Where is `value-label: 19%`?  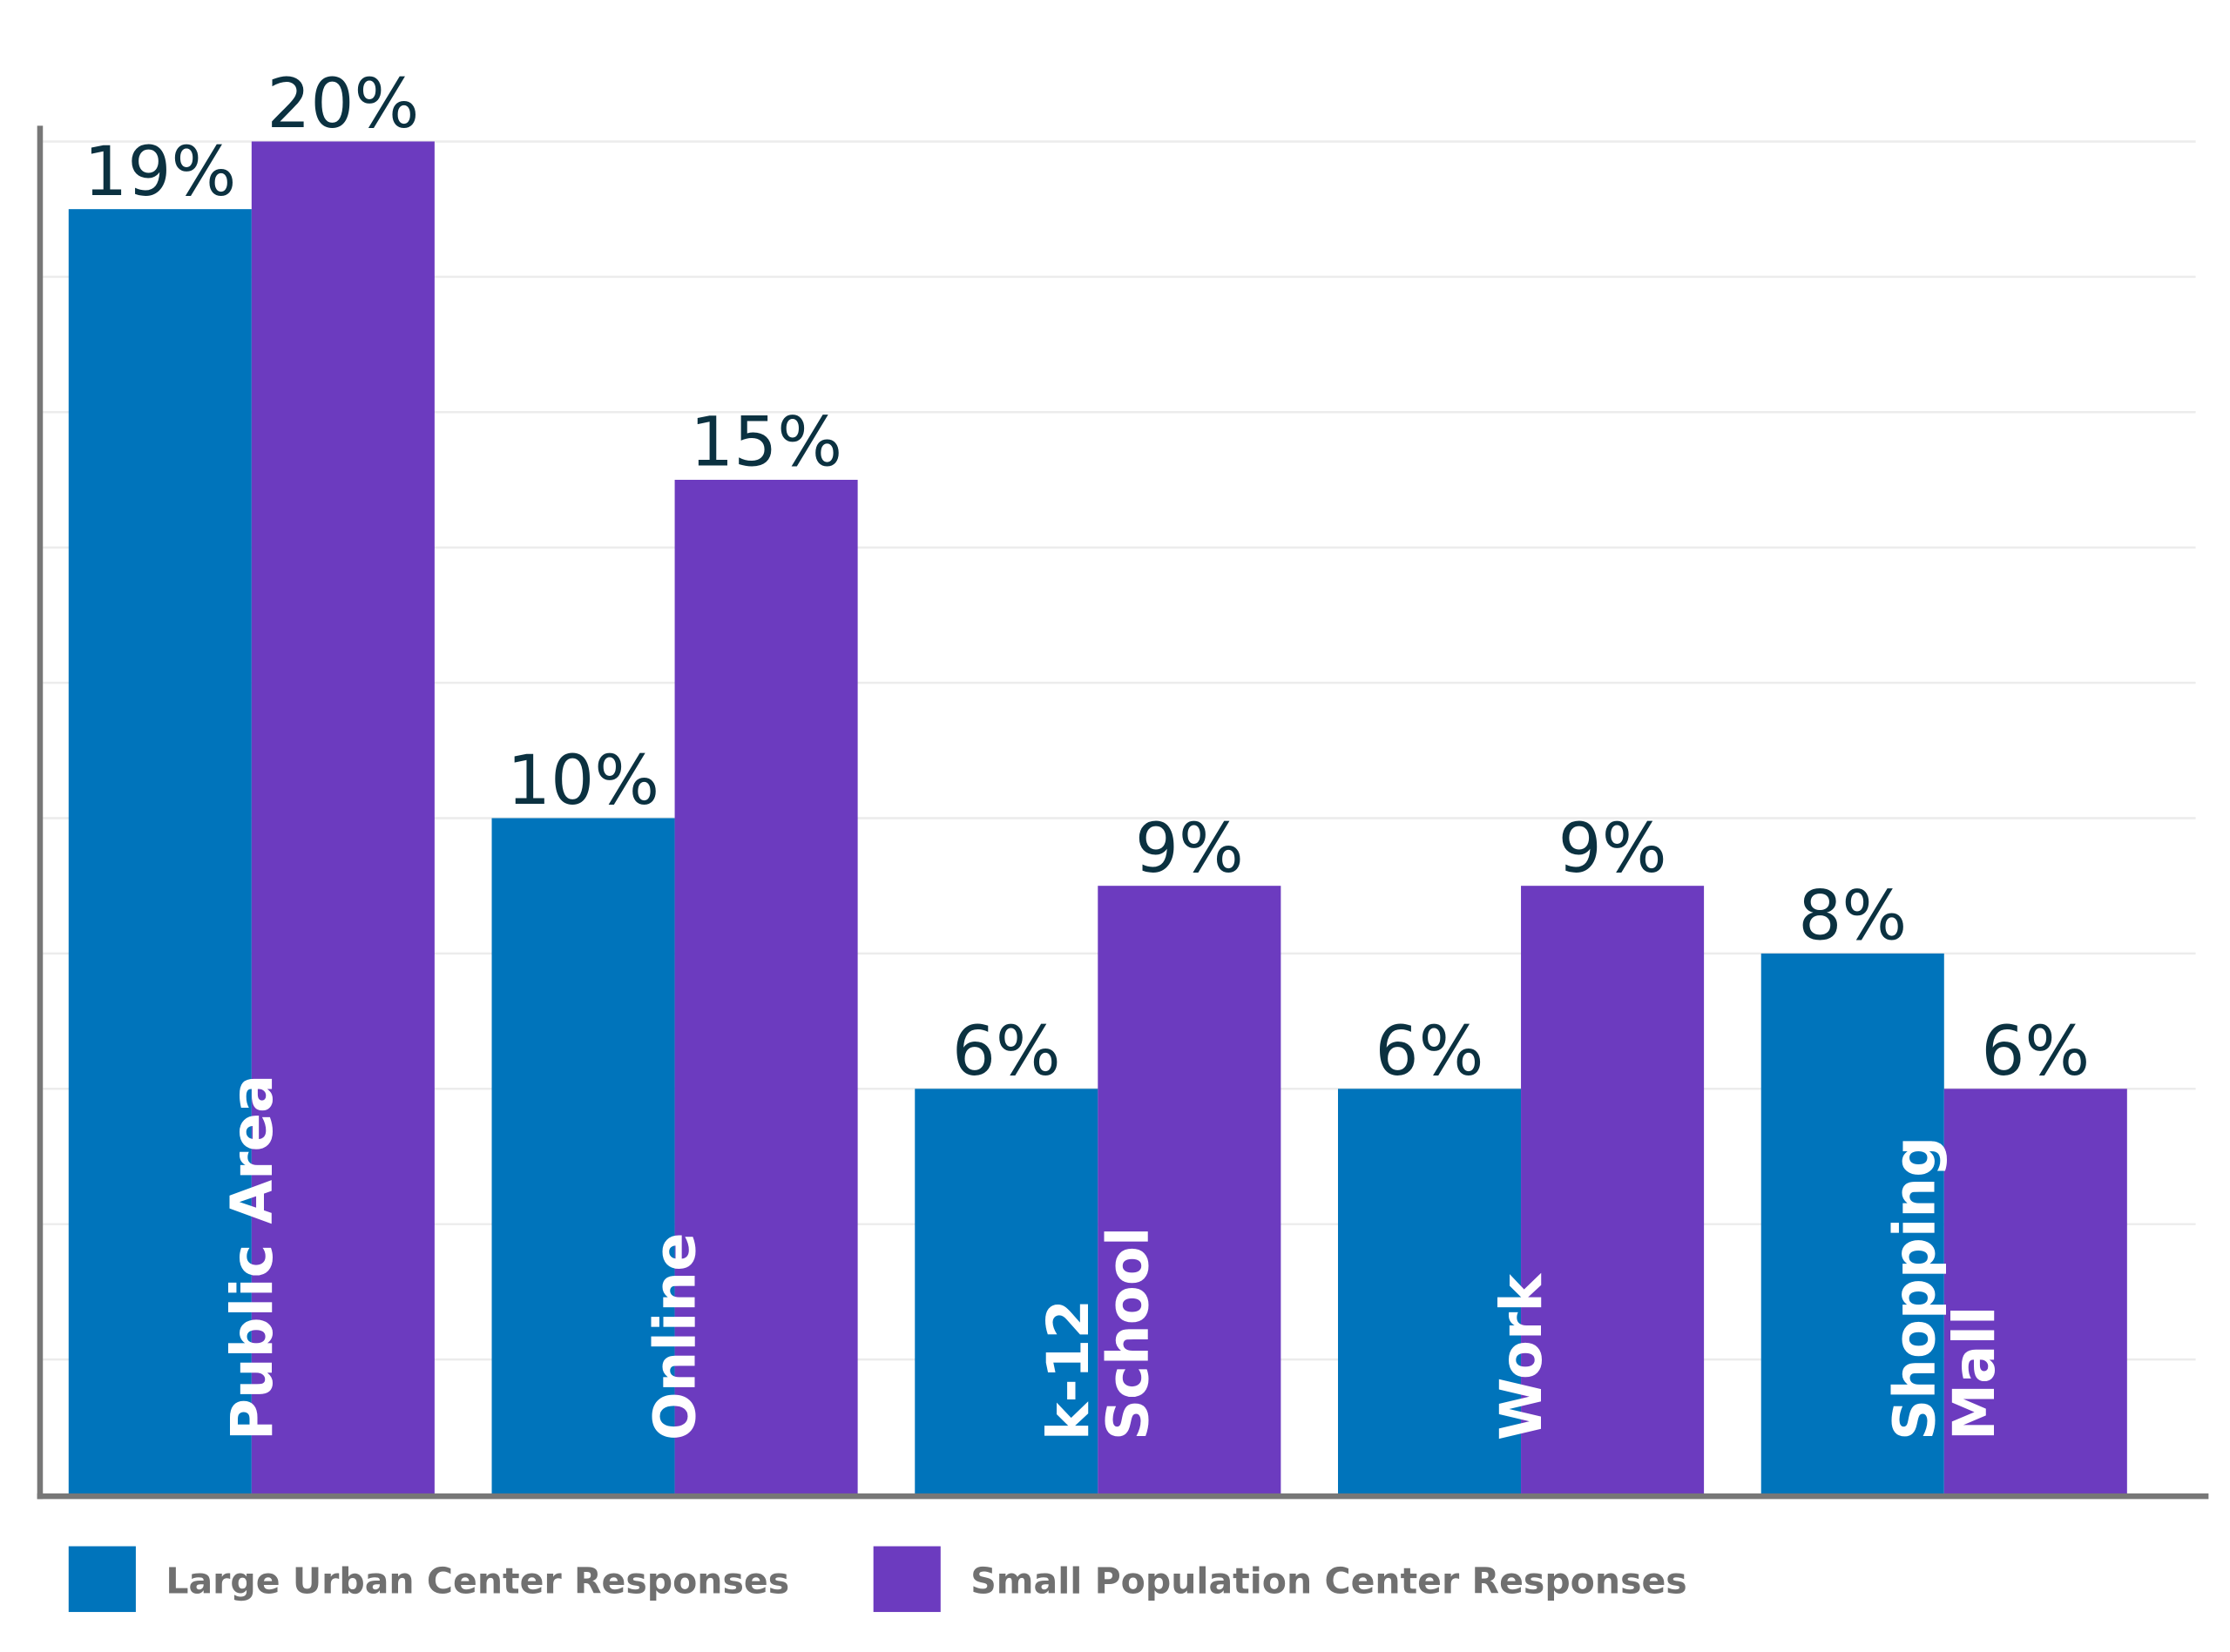 value-label: 19% is located at coordinates (160, 171).